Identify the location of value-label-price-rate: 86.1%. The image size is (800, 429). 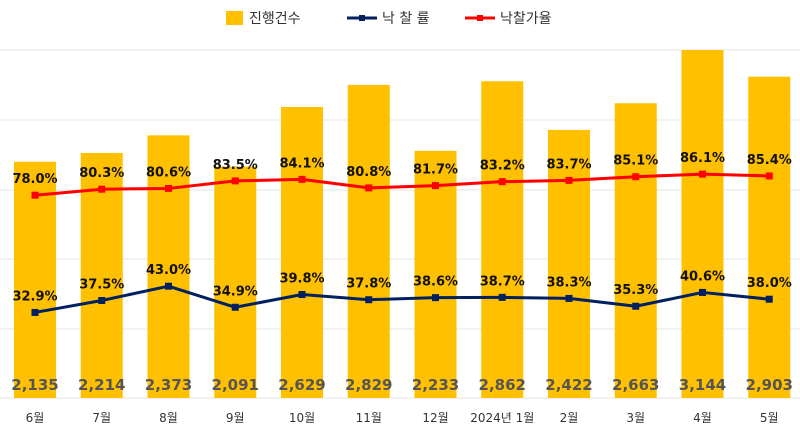
(702, 158).